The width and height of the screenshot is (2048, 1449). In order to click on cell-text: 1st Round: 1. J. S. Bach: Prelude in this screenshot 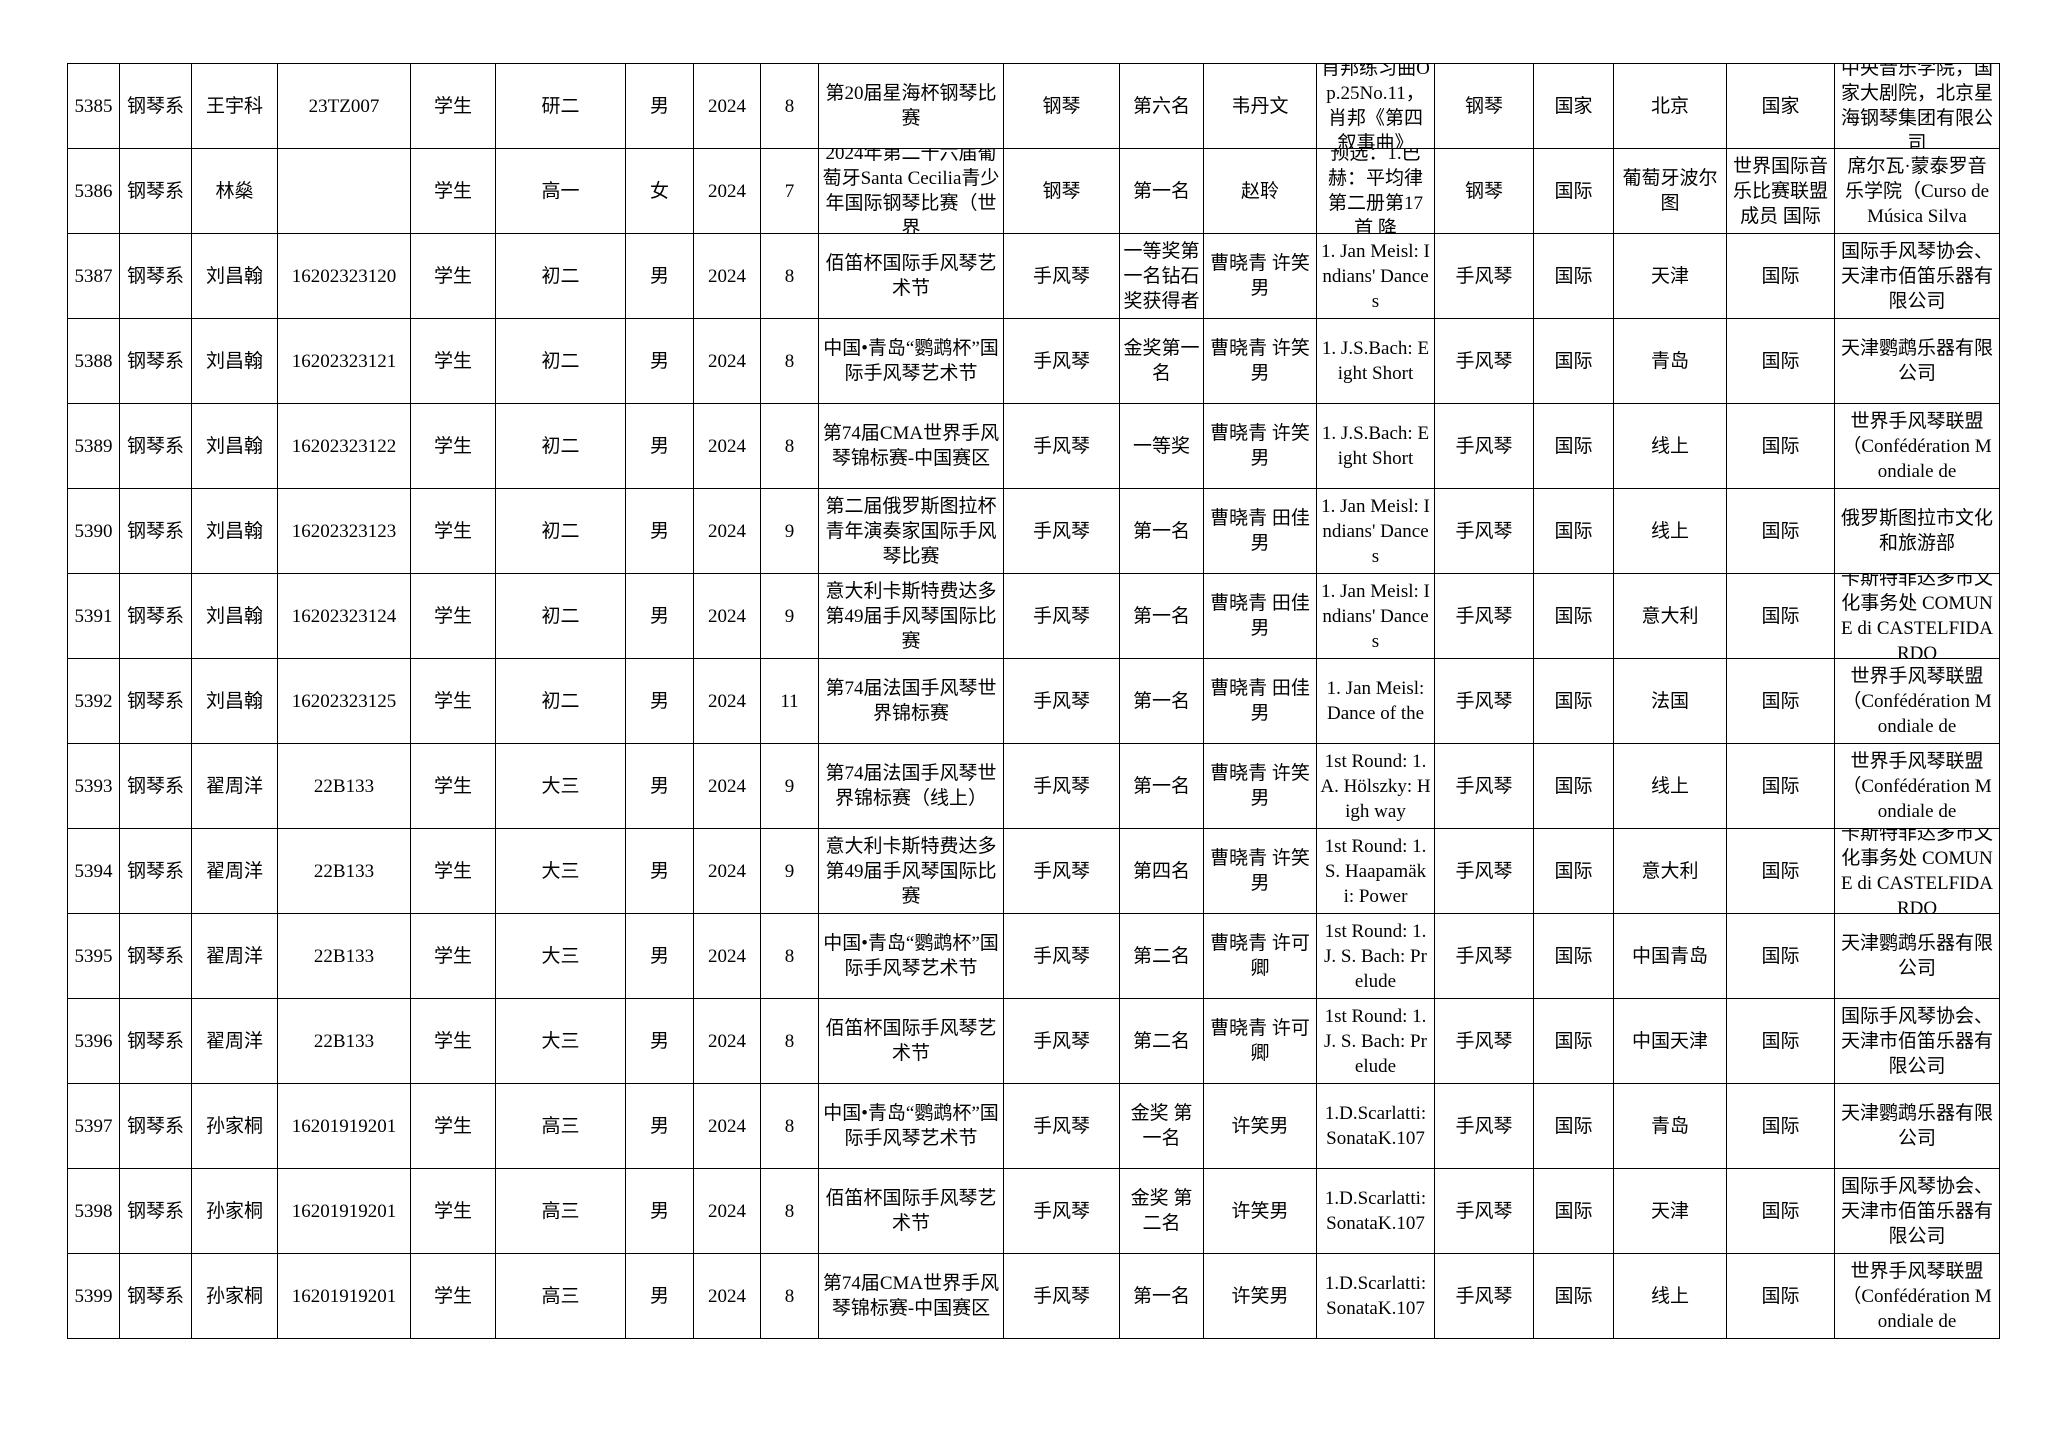, I will do `click(1375, 1041)`.